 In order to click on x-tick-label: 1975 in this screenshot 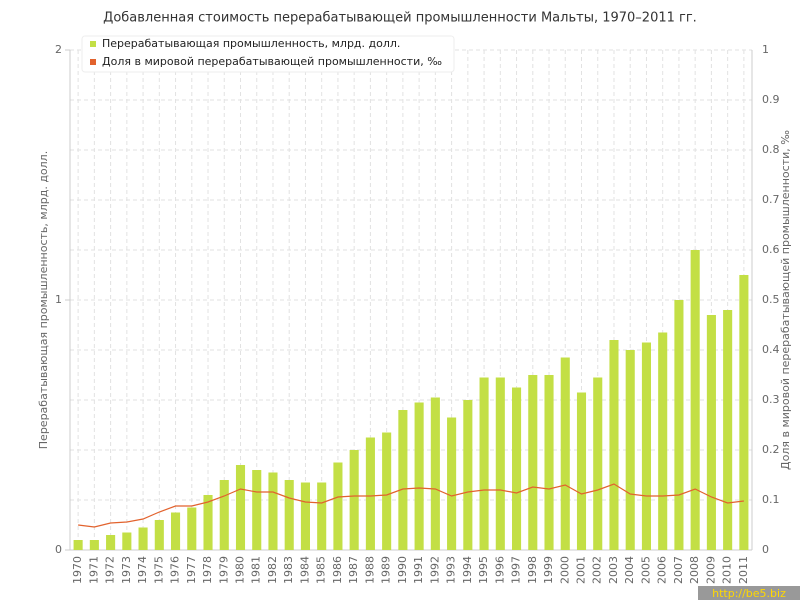, I will do `click(158, 570)`.